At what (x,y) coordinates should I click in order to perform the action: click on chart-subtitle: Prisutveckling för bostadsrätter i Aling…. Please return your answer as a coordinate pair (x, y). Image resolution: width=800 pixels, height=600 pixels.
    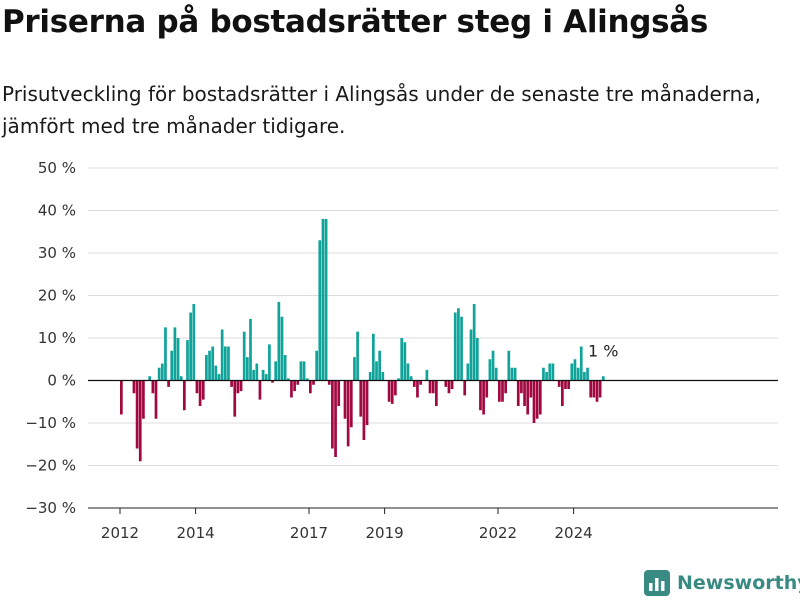
    Looking at the image, I should click on (381, 110).